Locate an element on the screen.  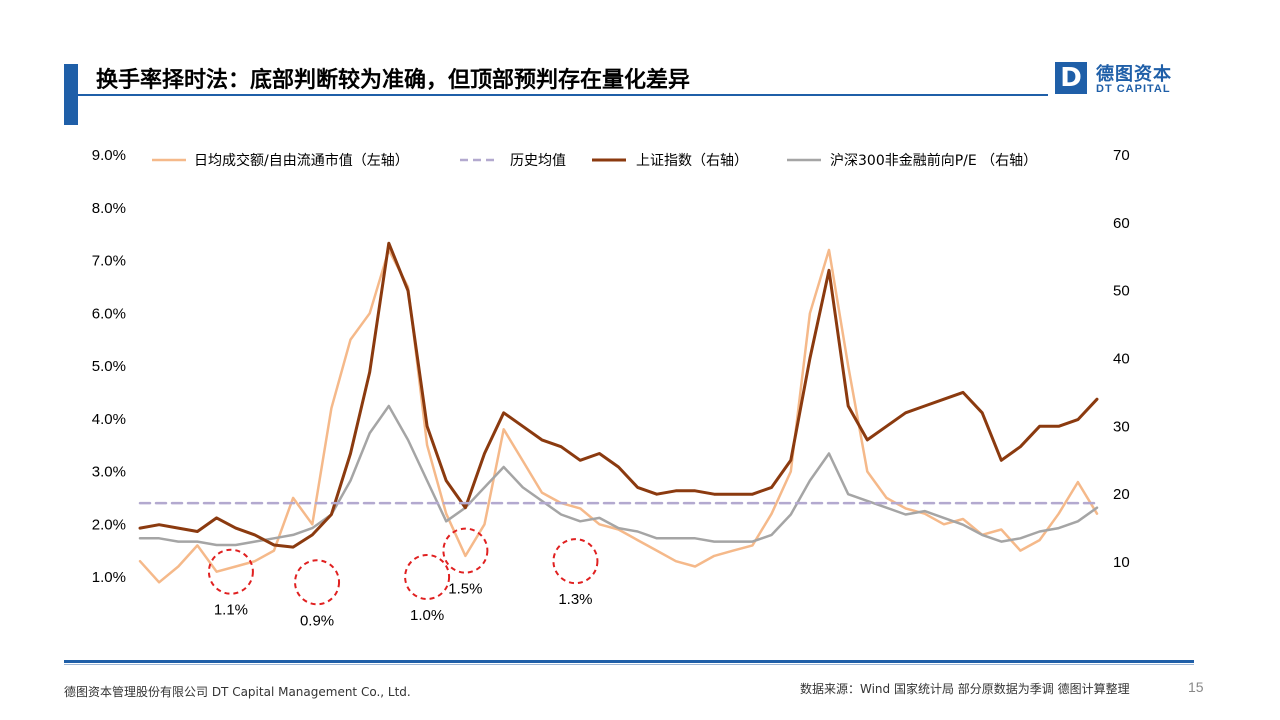
footer-source: 数据来源：Wind 国家统计局 部分原数据为季调 德图计算整理 is located at coordinates (965, 689).